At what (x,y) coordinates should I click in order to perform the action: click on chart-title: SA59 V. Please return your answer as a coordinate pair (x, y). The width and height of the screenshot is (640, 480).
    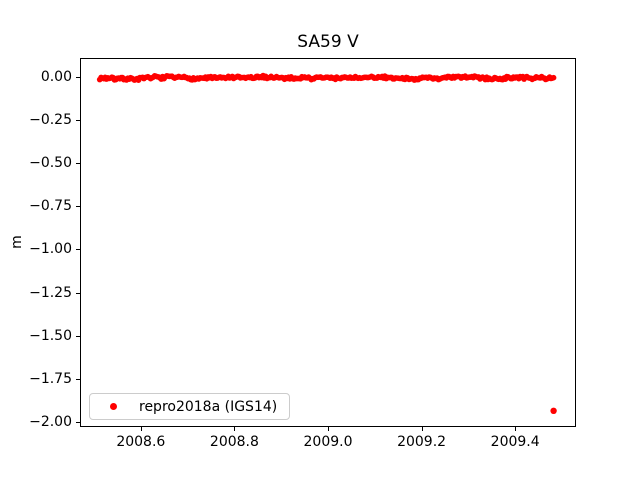
    Looking at the image, I should click on (328, 42).